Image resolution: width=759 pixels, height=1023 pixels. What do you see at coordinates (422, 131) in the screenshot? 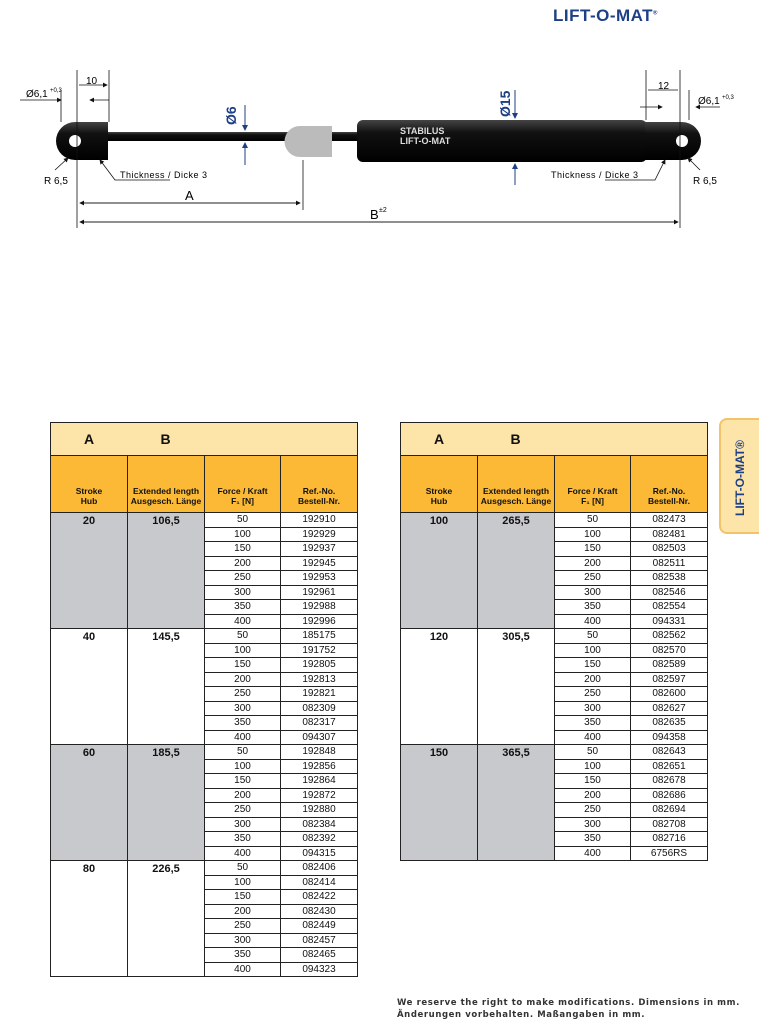
I see `svg-text: STABILUS` at bounding box center [422, 131].